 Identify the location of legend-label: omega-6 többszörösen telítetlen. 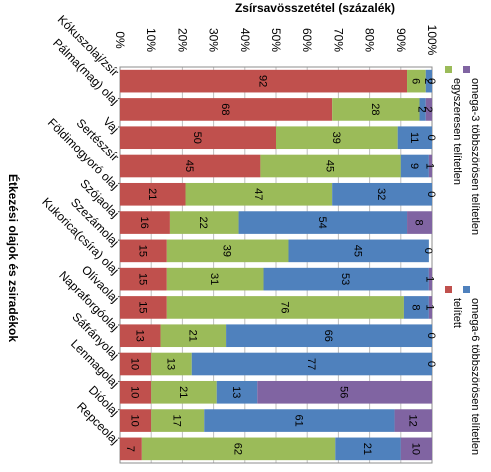
(475, 376).